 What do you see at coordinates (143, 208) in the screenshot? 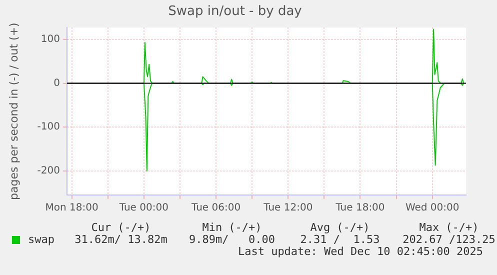
I see `x-tick-label: Tue 00:00` at bounding box center [143, 208].